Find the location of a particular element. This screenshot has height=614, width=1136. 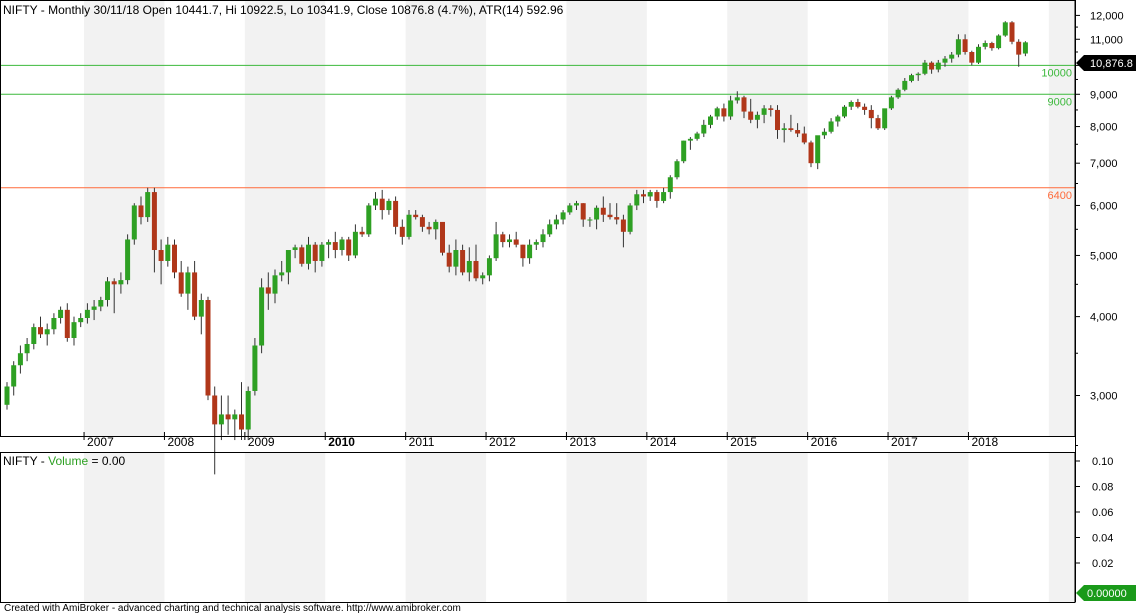

year-label: 2016 is located at coordinates (824, 442).